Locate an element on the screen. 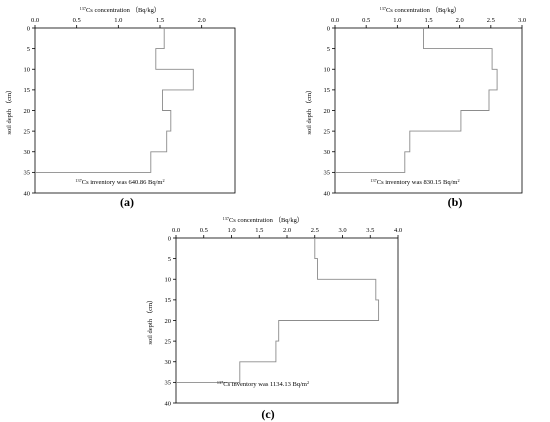  panel-c-letter: (c) is located at coordinates (268, 414).